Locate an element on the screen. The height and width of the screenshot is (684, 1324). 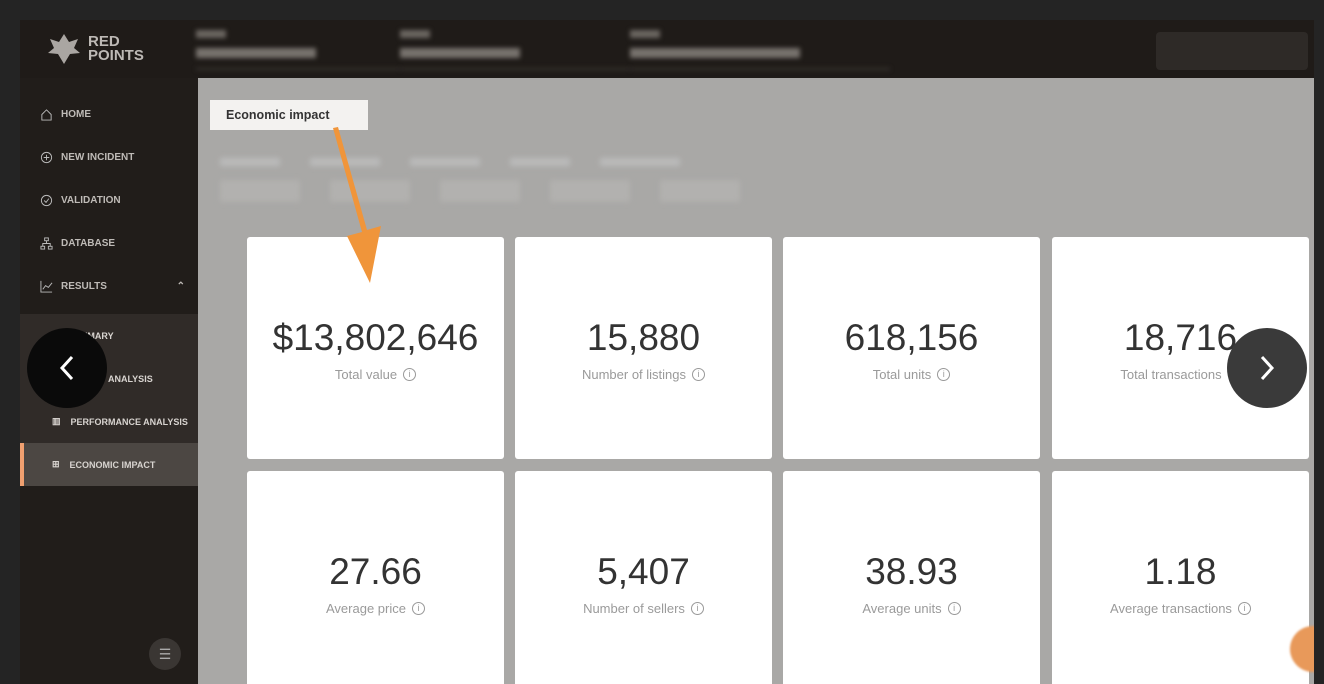
metric-value: 27.66 is located at coordinates (375, 571).